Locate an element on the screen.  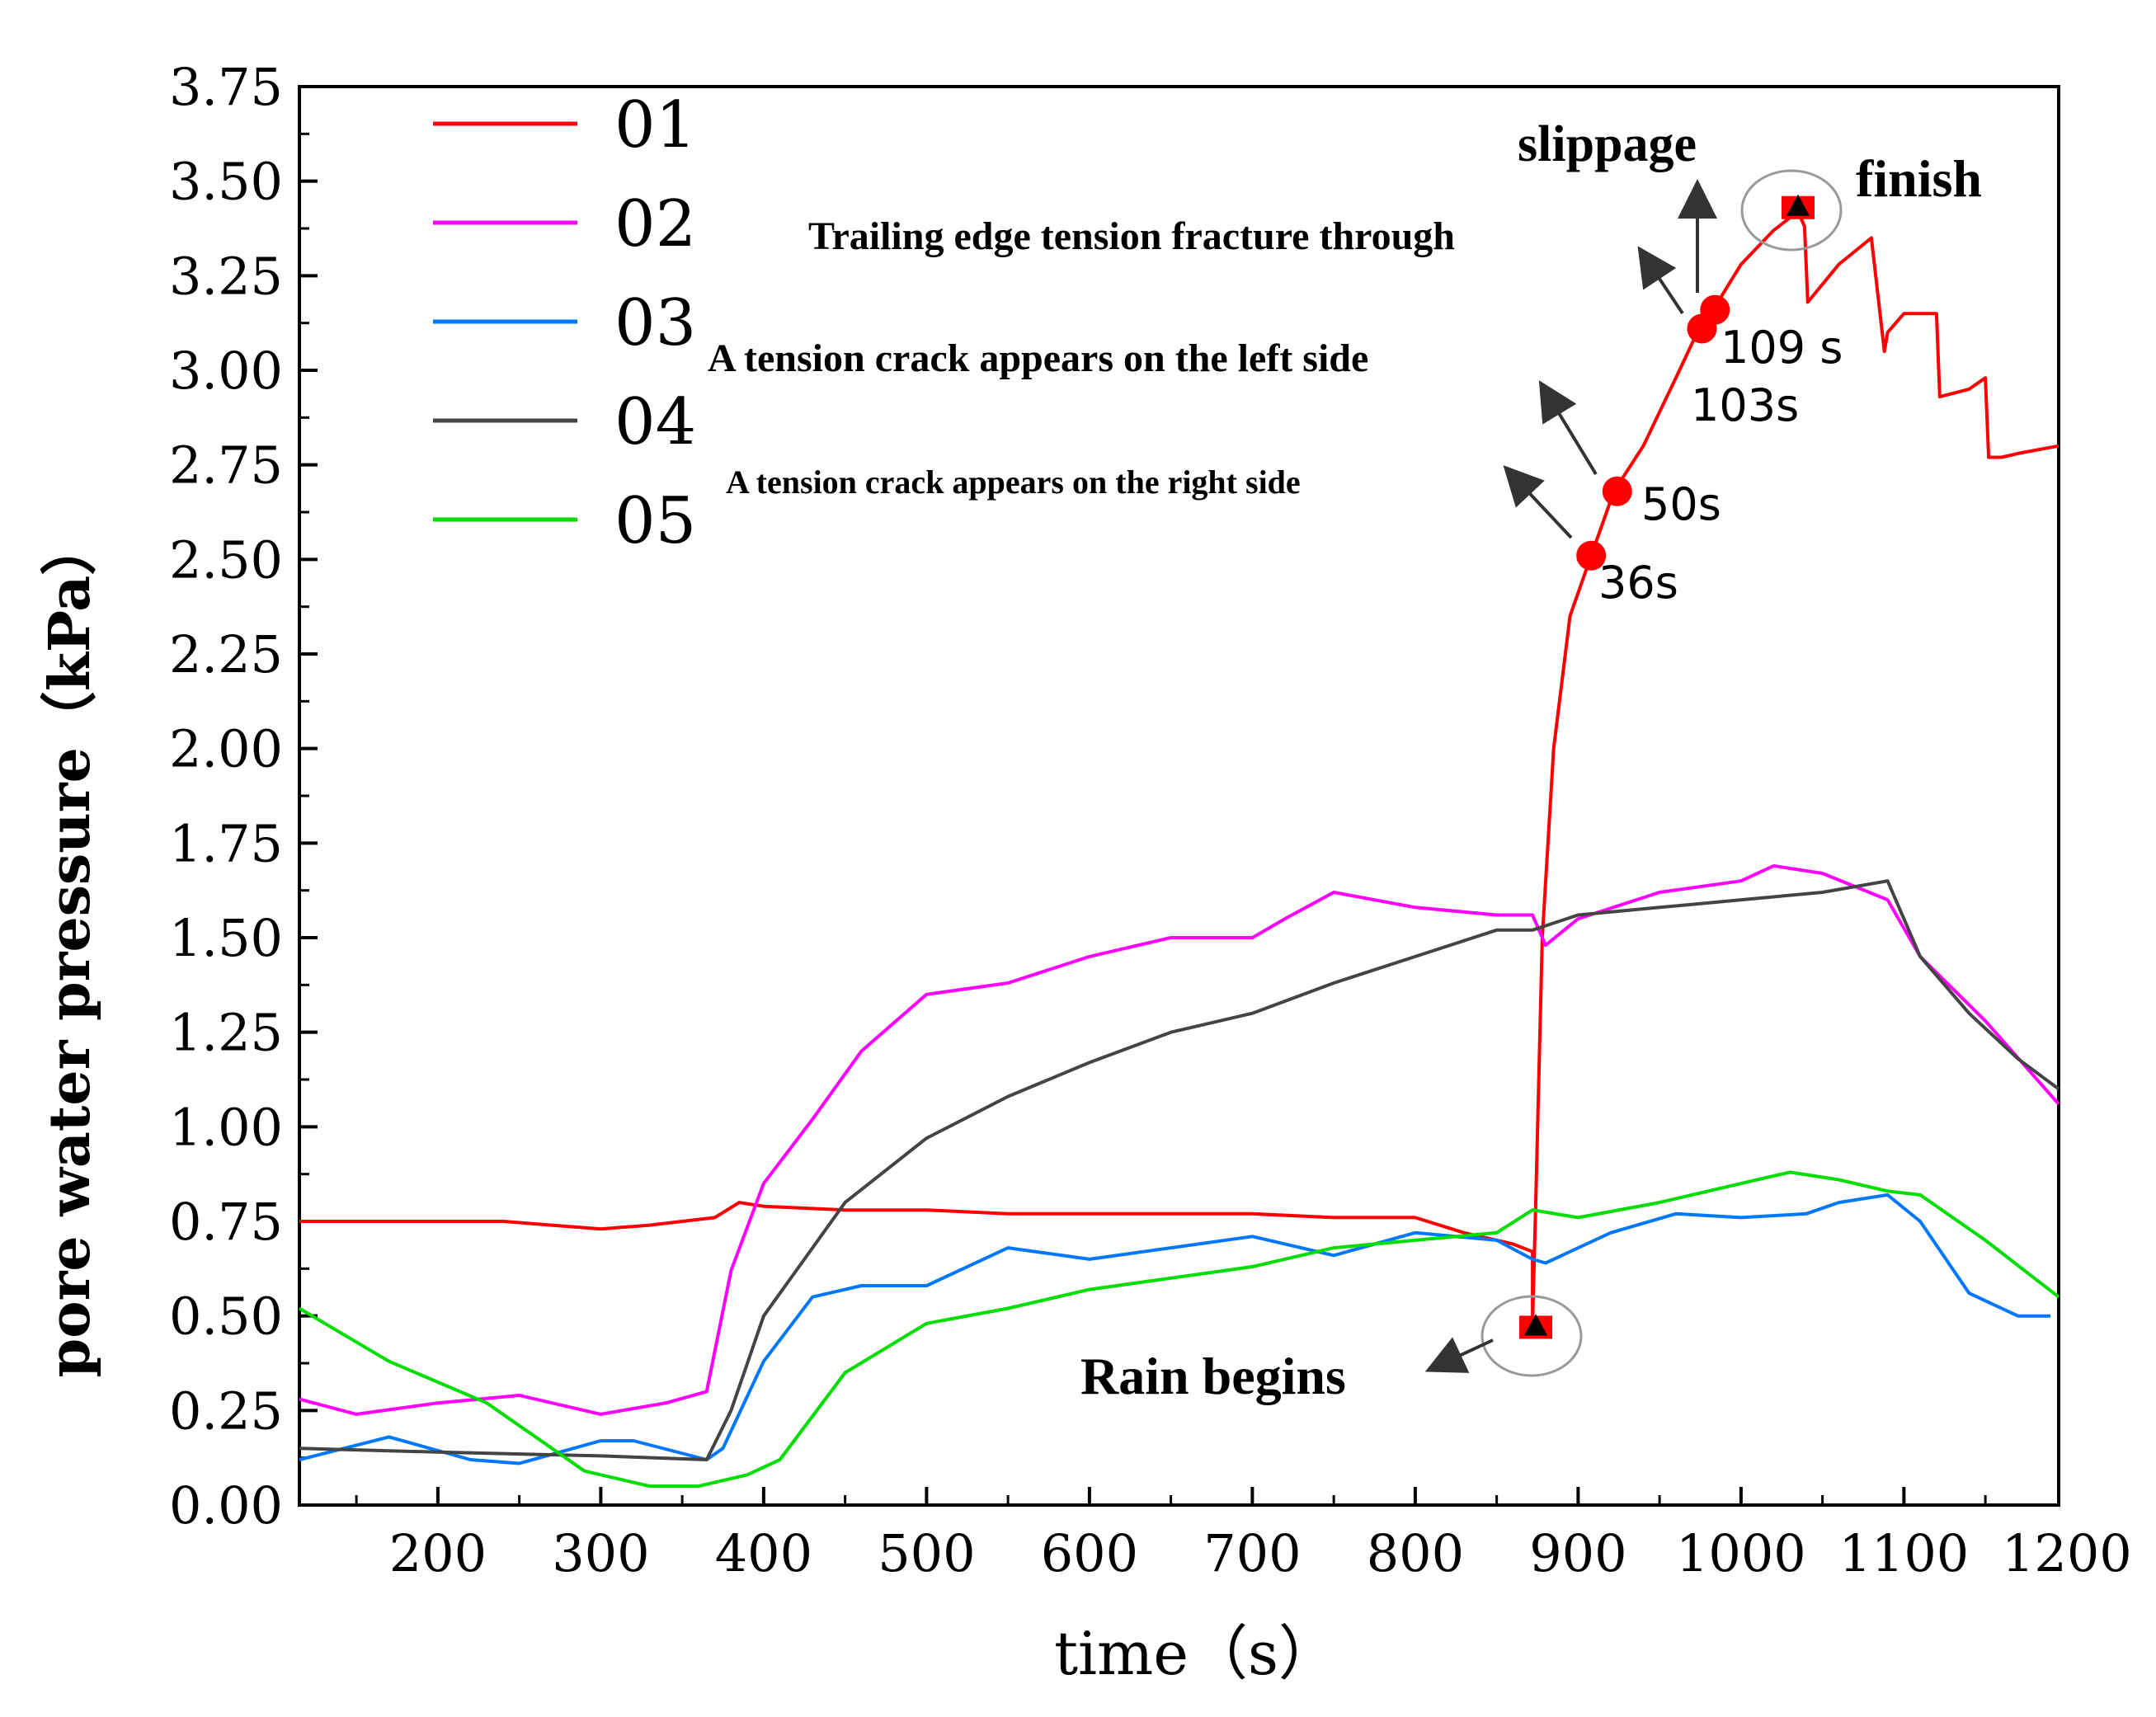
time-109s-label: 109 s is located at coordinates (1782, 348).